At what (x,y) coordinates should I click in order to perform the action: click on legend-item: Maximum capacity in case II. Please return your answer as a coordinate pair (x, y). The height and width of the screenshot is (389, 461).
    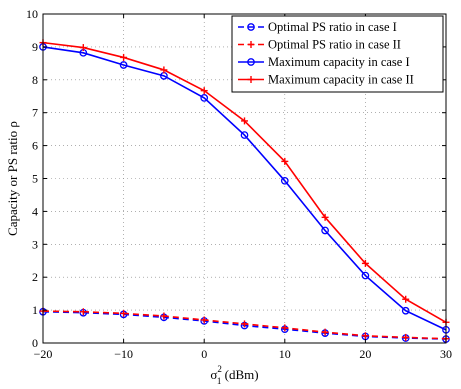
    Looking at the image, I should click on (326, 80).